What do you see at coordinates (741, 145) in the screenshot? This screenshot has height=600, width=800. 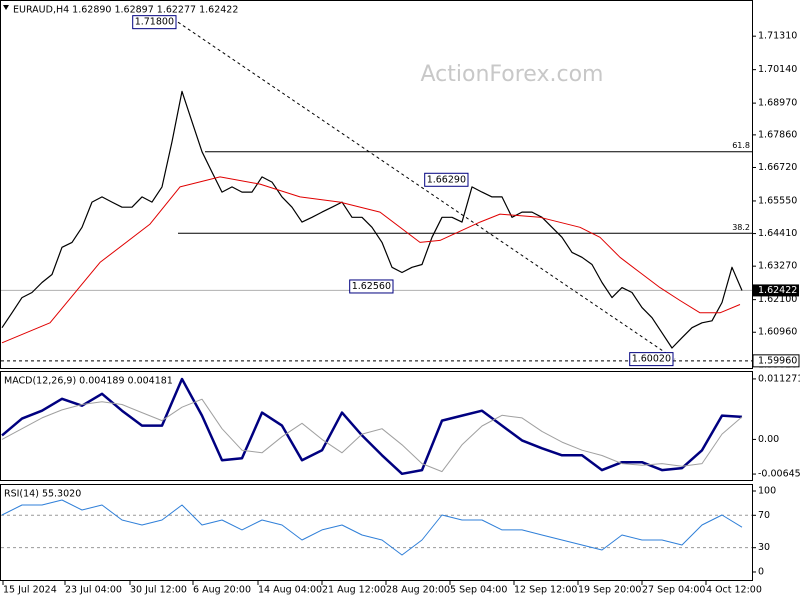 I see `fib-label: 61.8` at bounding box center [741, 145].